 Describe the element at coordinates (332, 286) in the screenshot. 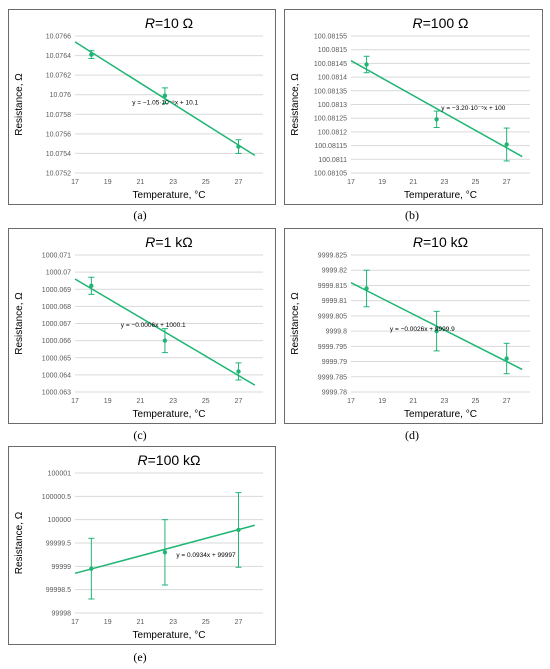

I see `y-tick-label: 9999.815` at that location.